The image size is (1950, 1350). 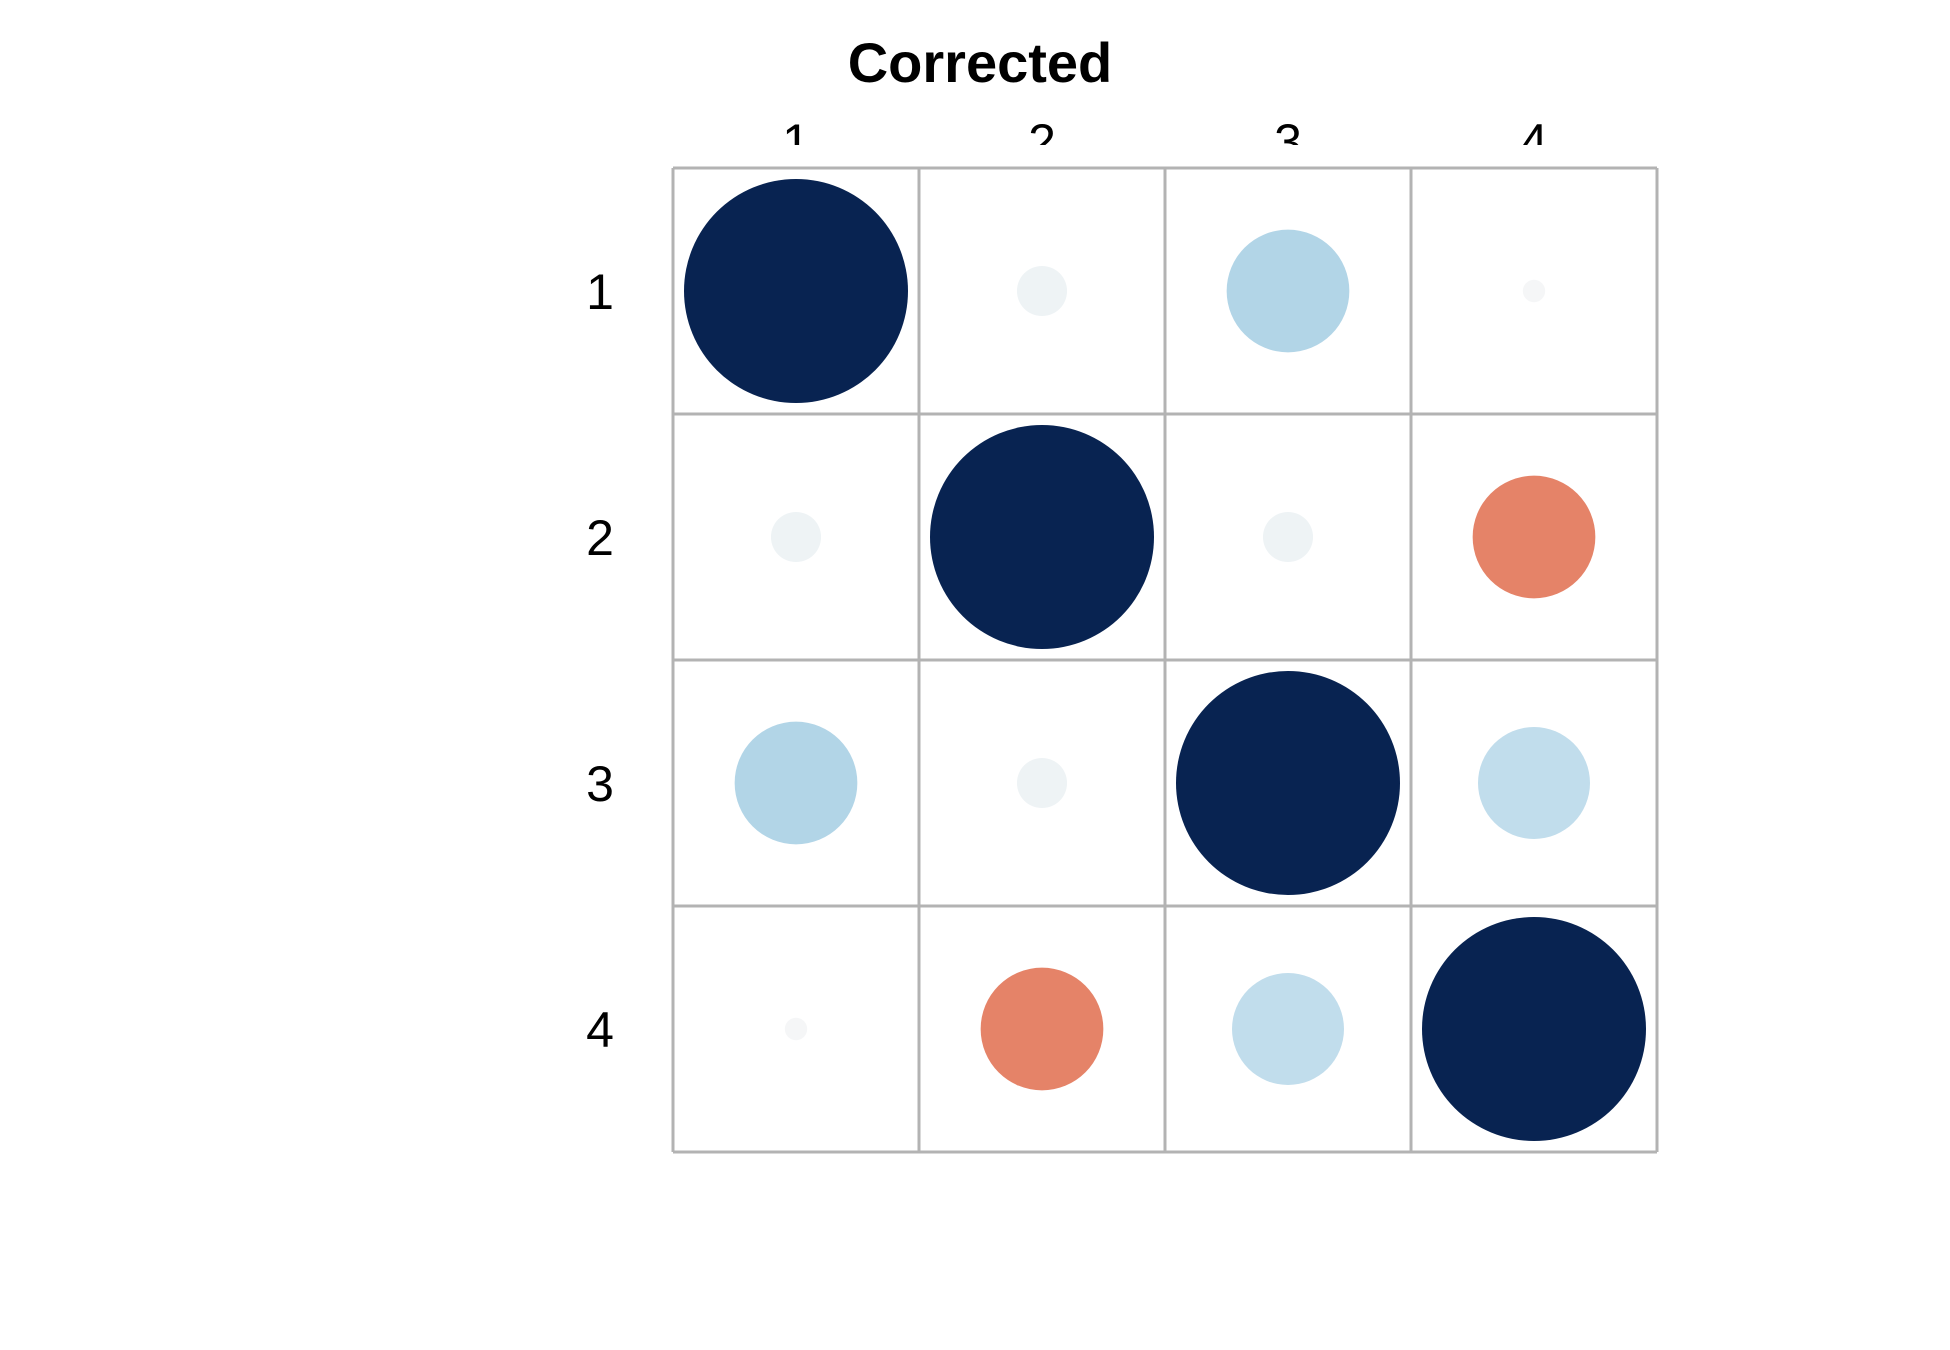 What do you see at coordinates (600, 1030) in the screenshot?
I see `row-label: 4` at bounding box center [600, 1030].